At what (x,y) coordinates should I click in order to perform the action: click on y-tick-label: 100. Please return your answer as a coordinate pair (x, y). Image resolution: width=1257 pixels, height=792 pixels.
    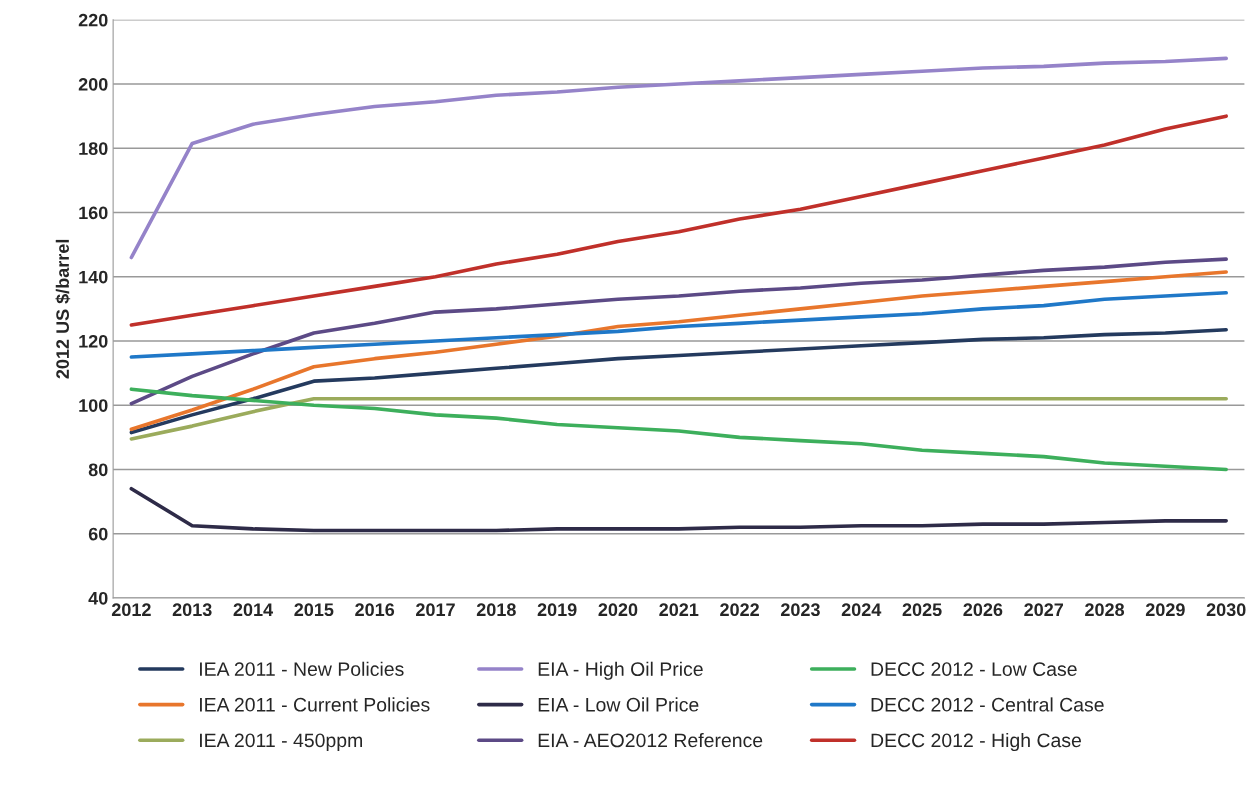
    Looking at the image, I should click on (93, 405).